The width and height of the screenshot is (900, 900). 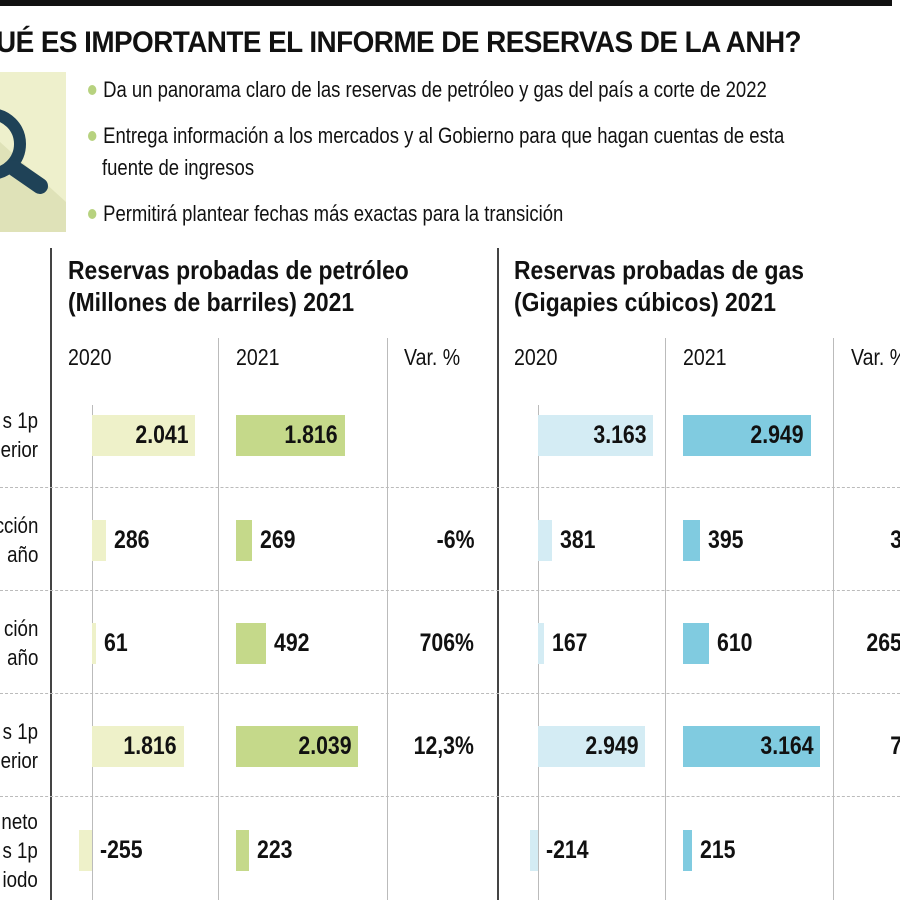 What do you see at coordinates (895, 540) in the screenshot?
I see `variation-value: 3,7` at bounding box center [895, 540].